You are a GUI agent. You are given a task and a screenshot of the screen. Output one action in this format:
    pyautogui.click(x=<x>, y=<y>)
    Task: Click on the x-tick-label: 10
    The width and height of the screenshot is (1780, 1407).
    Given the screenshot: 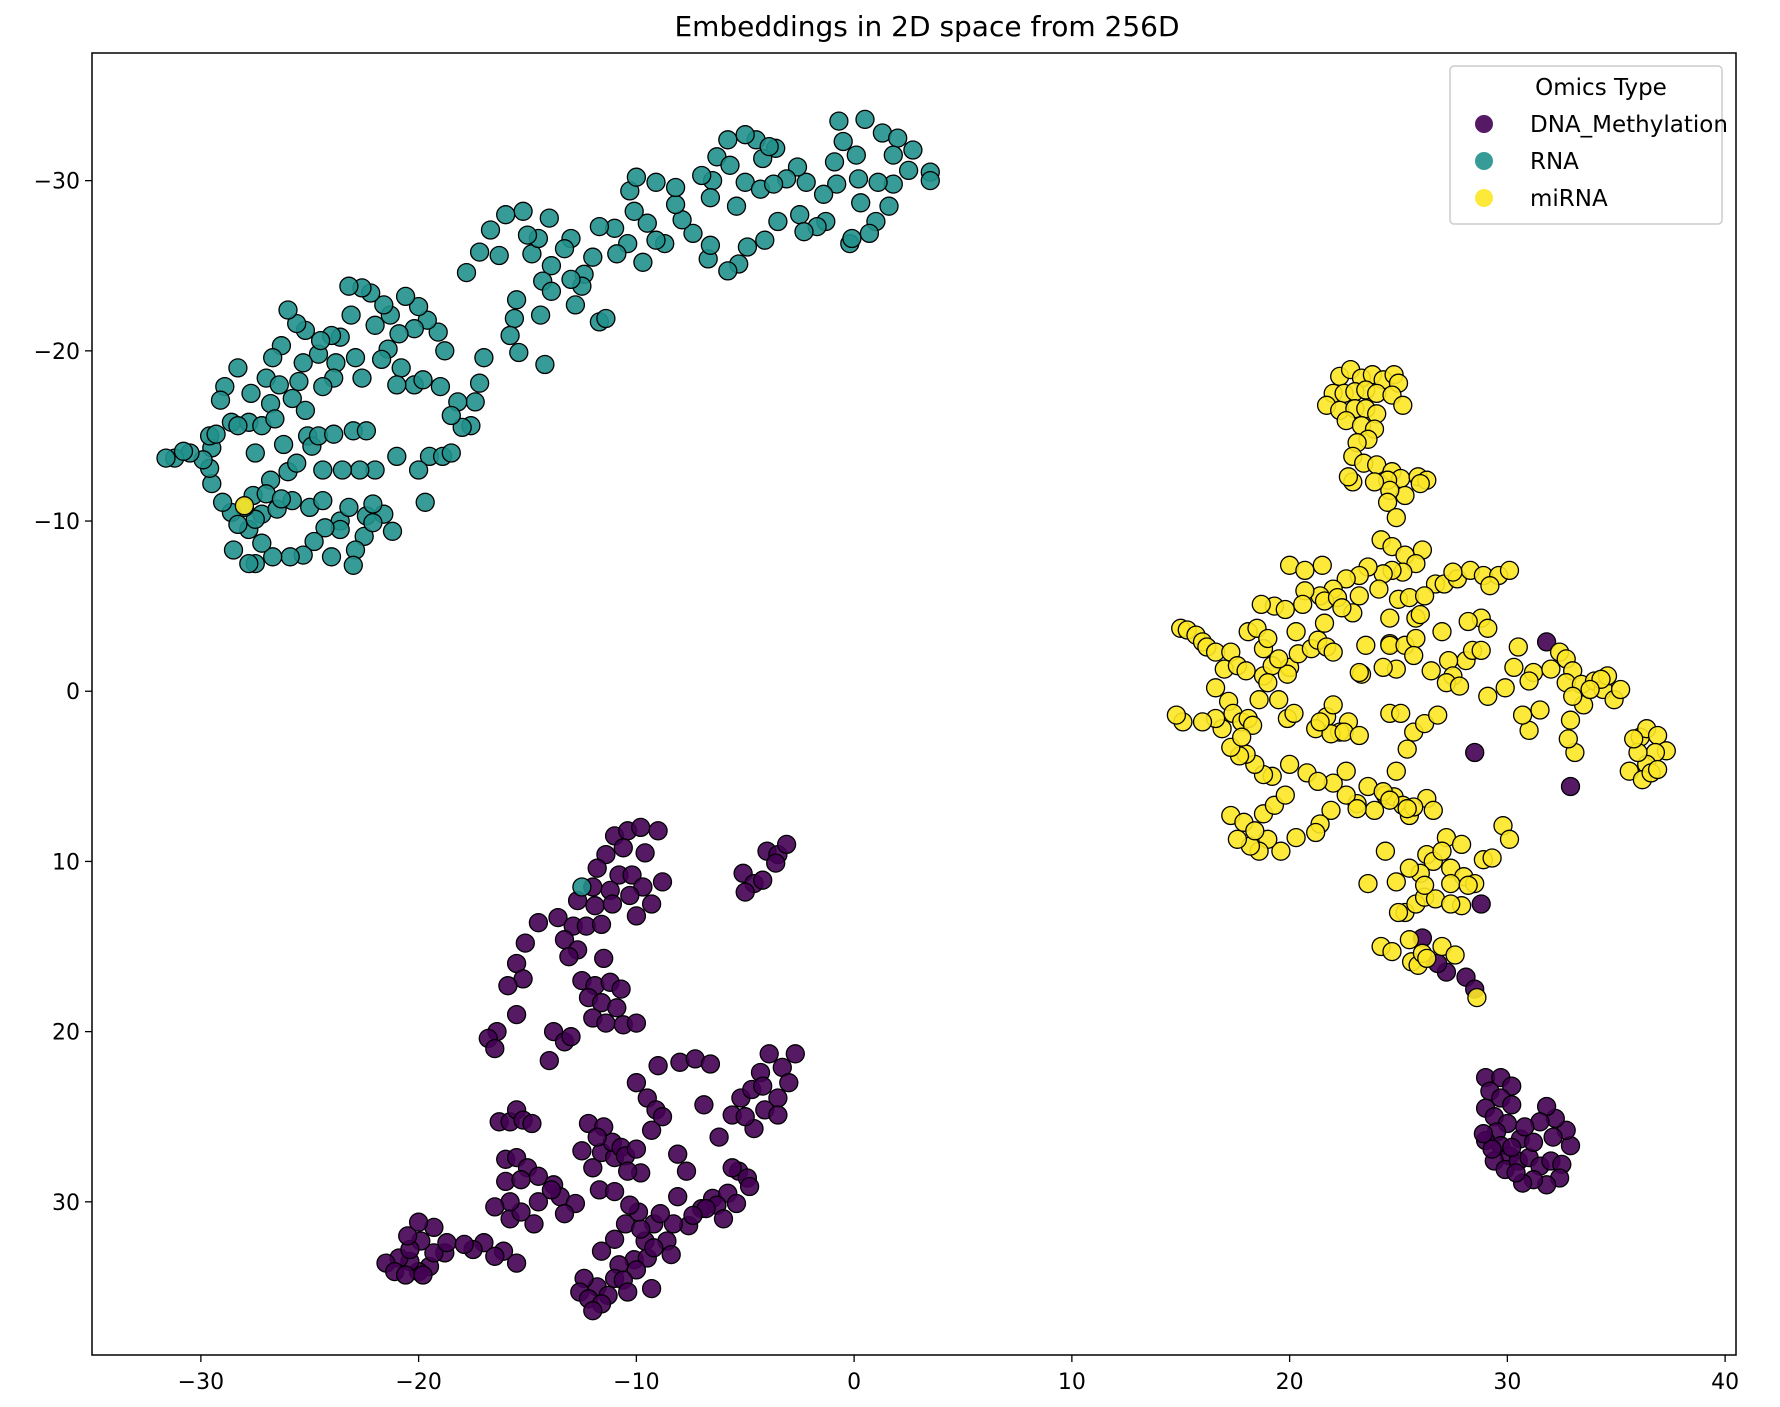 What is the action you would take?
    pyautogui.click(x=1072, y=1382)
    